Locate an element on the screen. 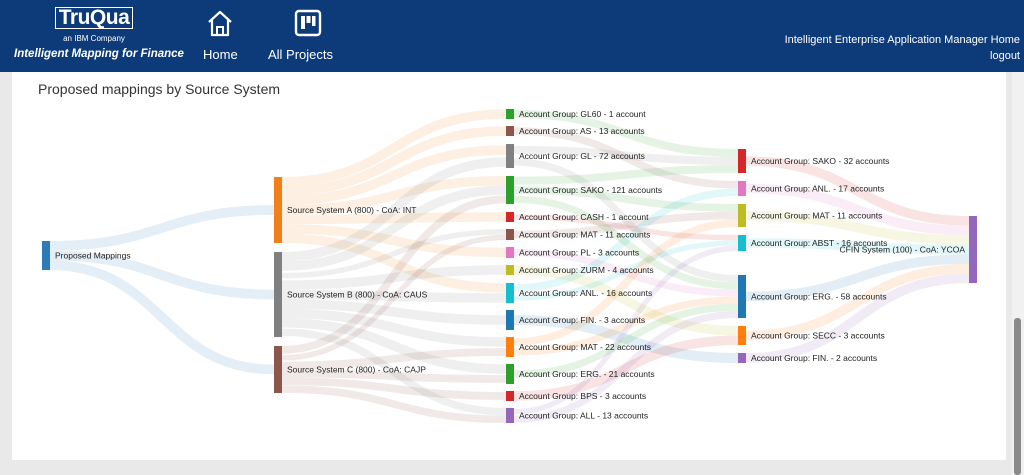 The image size is (1024, 475). nav-home-label: Home is located at coordinates (220, 54).